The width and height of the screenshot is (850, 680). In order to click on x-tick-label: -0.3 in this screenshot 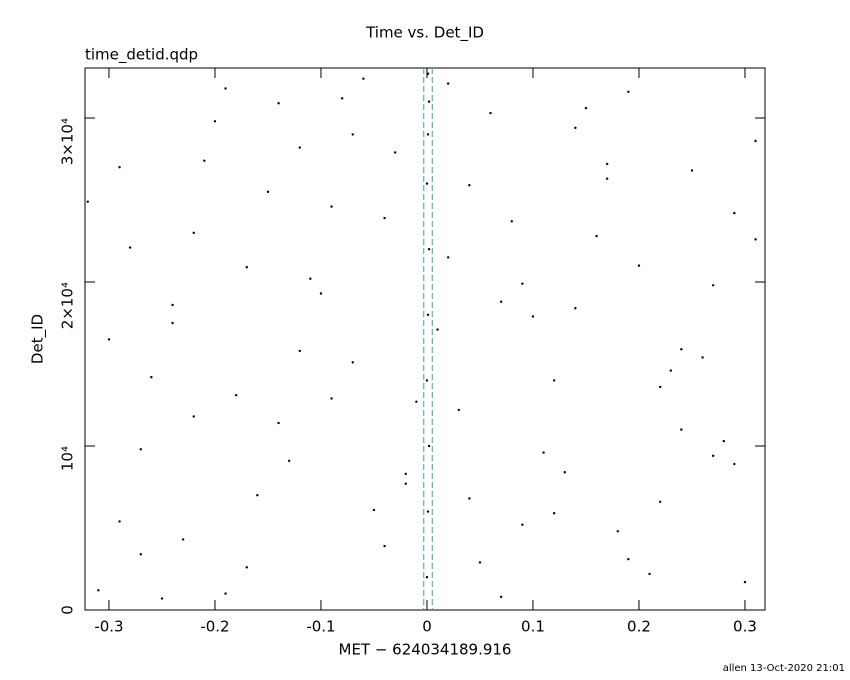, I will do `click(108, 627)`.